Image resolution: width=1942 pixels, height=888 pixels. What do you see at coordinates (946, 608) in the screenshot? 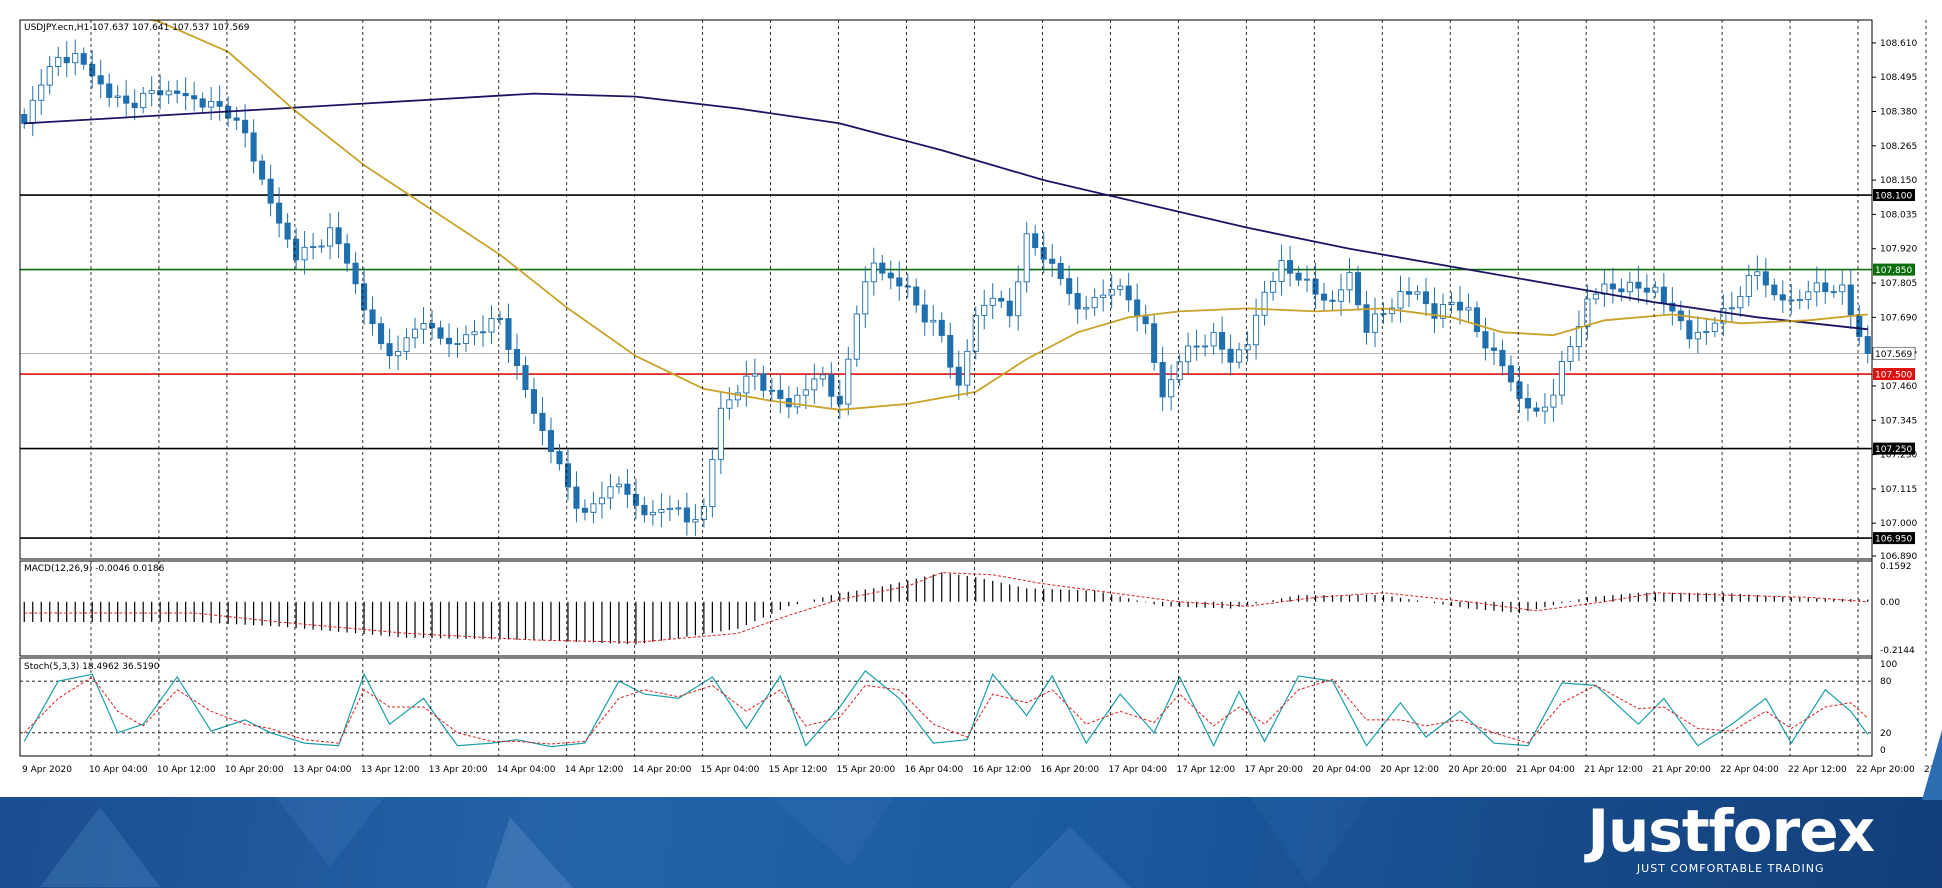
I see `macd-pane` at bounding box center [946, 608].